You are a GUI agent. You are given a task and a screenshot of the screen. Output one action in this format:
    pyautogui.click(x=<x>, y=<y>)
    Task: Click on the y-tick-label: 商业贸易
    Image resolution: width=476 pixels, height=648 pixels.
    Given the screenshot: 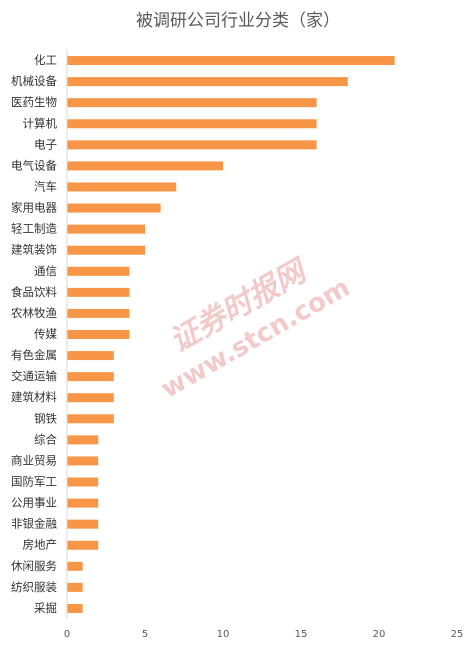 What is the action you would take?
    pyautogui.click(x=34, y=460)
    